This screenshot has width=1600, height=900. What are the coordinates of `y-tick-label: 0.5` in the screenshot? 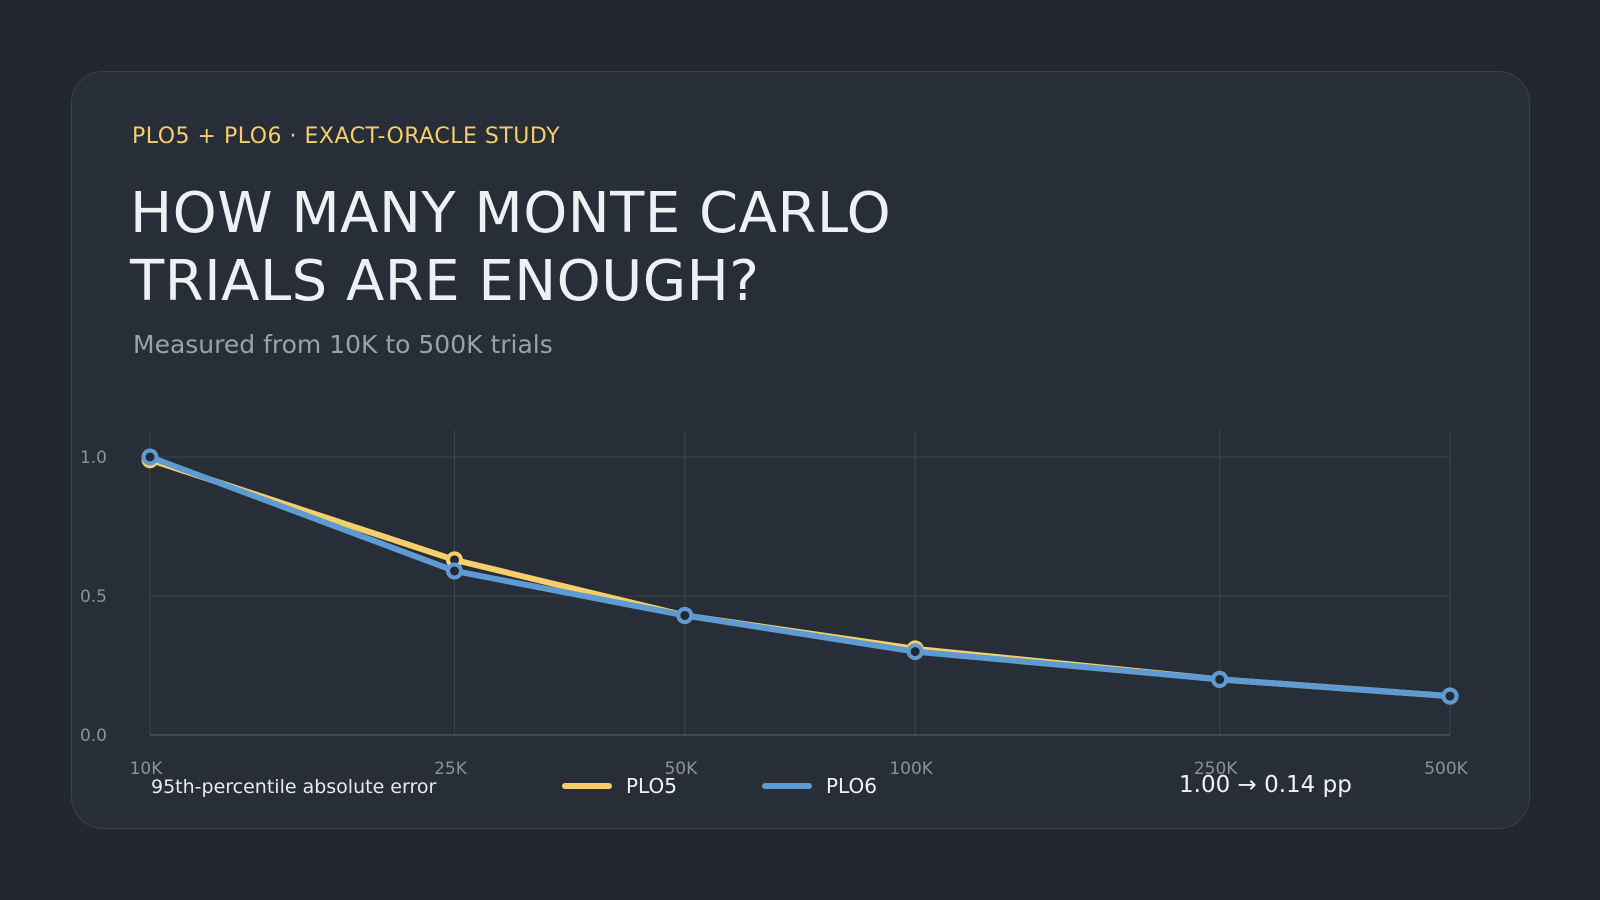 It's located at (93, 597).